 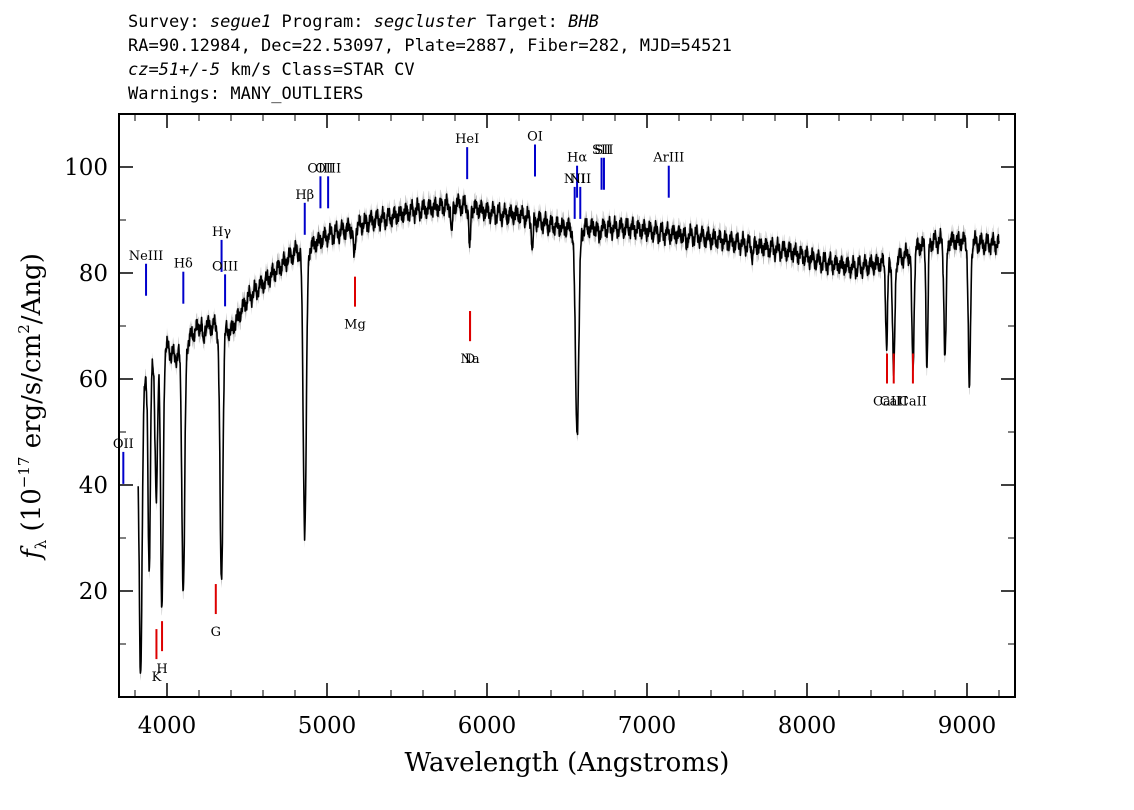 What do you see at coordinates (221, 232) in the screenshot?
I see `emission-line-label: Hγ` at bounding box center [221, 232].